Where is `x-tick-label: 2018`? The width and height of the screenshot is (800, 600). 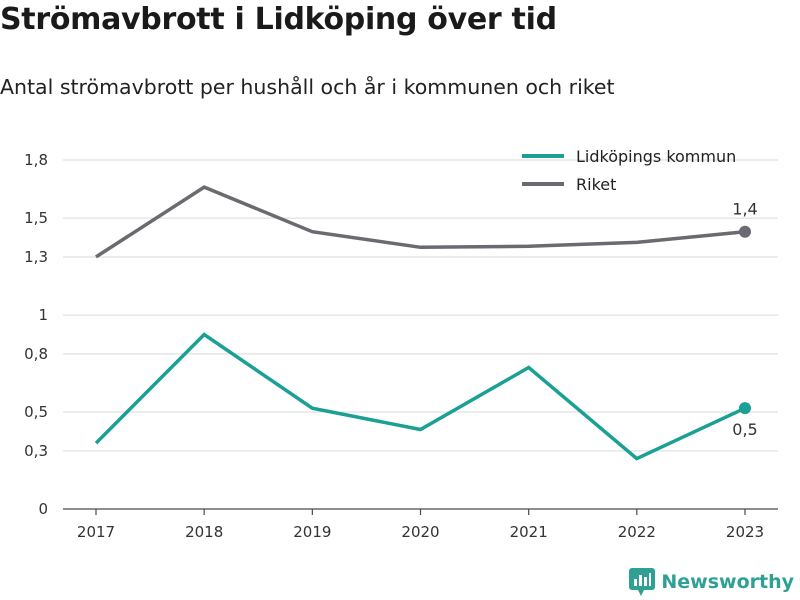 x-tick-label: 2018 is located at coordinates (204, 532).